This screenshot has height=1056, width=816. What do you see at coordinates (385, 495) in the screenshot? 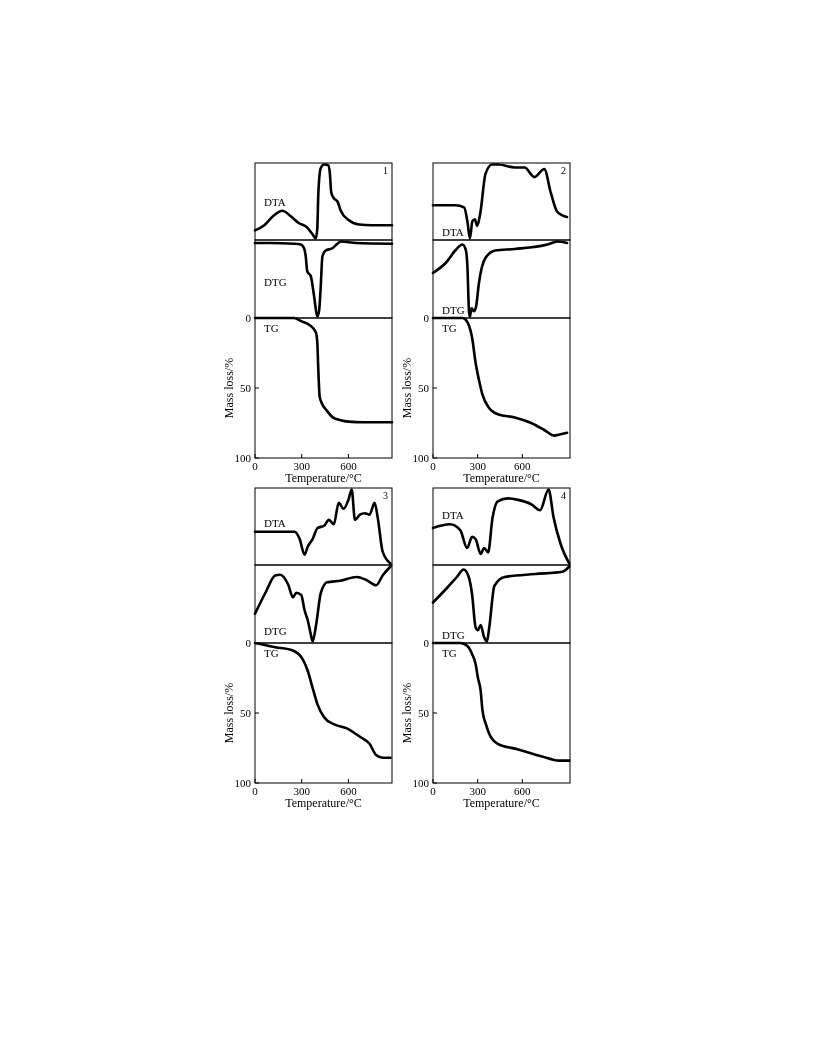
I see `chart-title: 3` at bounding box center [385, 495].